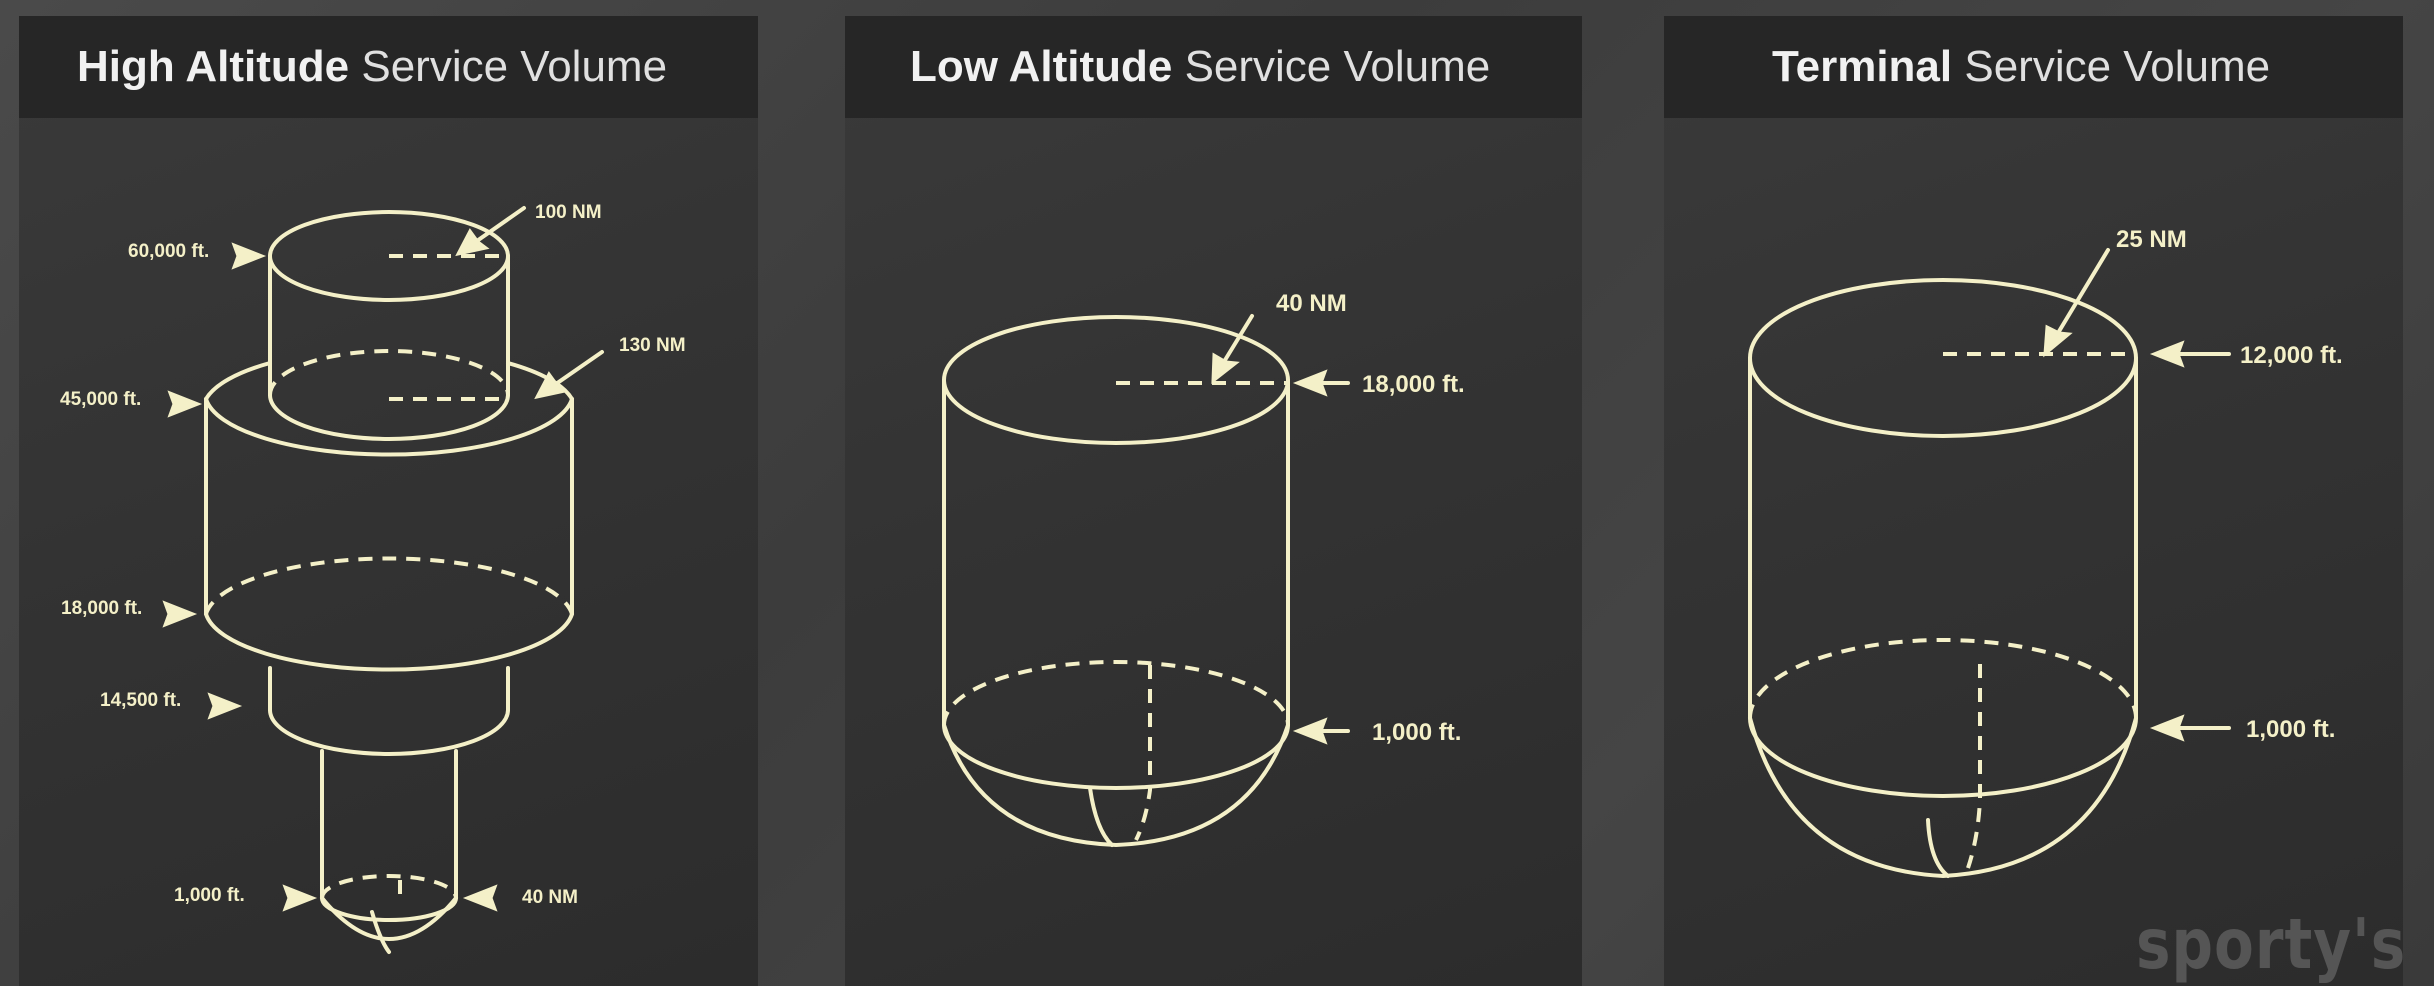  I want to click on label-25nm: 25 NM, so click(2151, 239).